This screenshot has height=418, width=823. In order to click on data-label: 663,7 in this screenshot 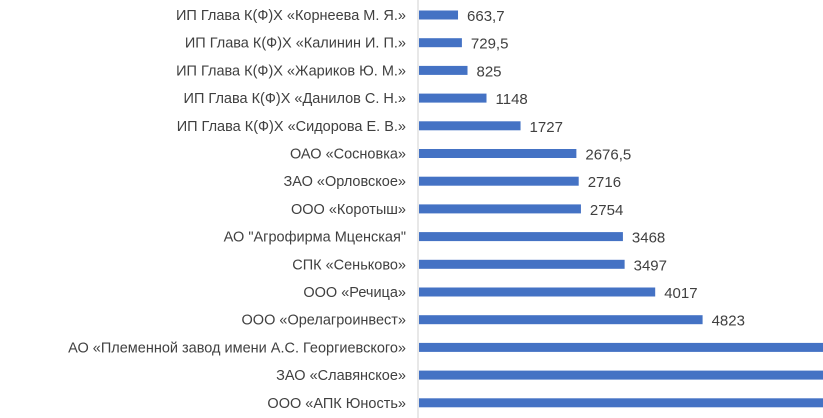, I will do `click(486, 16)`.